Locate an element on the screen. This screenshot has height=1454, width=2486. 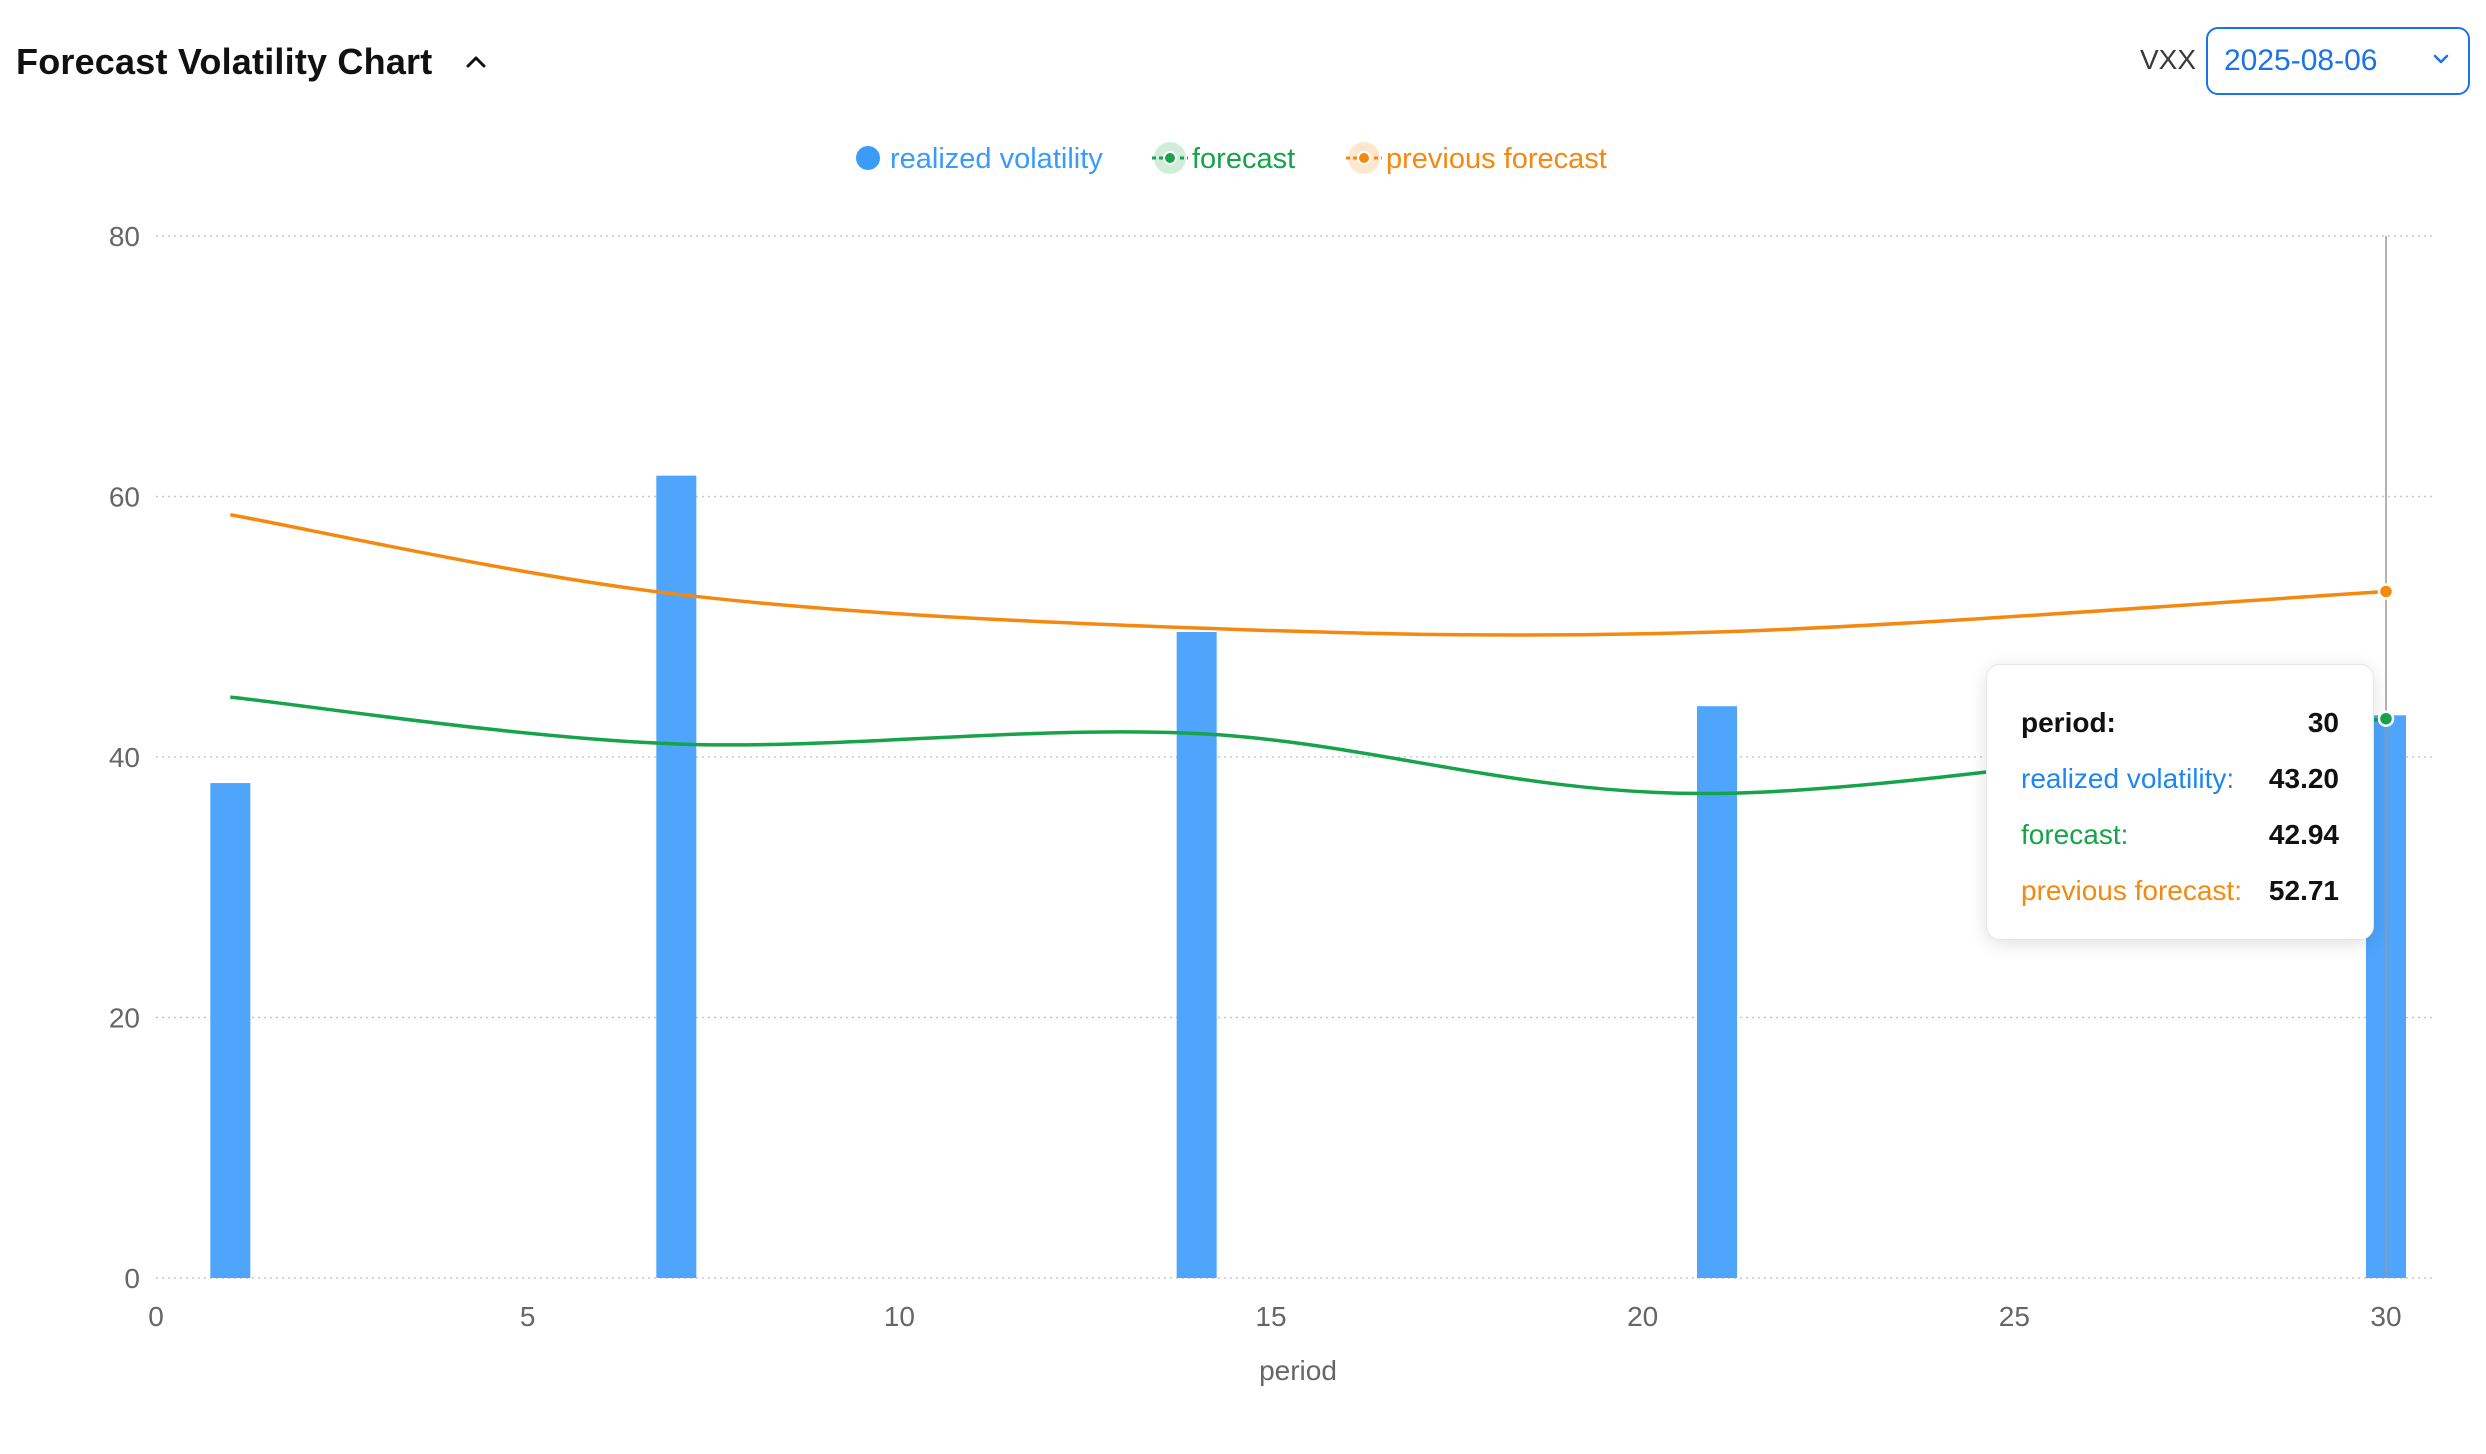
chart-header: Forecast Volatility Chart is located at coordinates (256, 62).